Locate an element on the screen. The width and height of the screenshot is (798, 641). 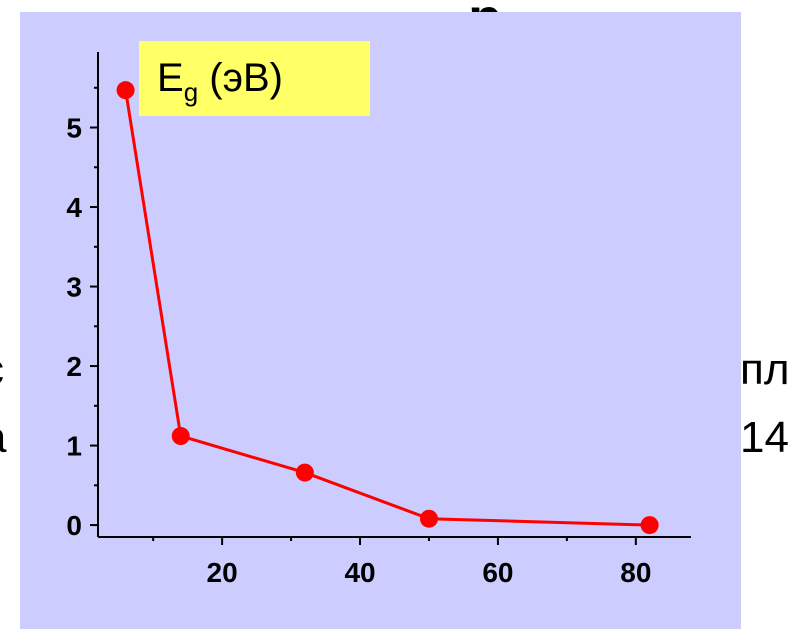
y-tick-label: 1 is located at coordinates (74, 446).